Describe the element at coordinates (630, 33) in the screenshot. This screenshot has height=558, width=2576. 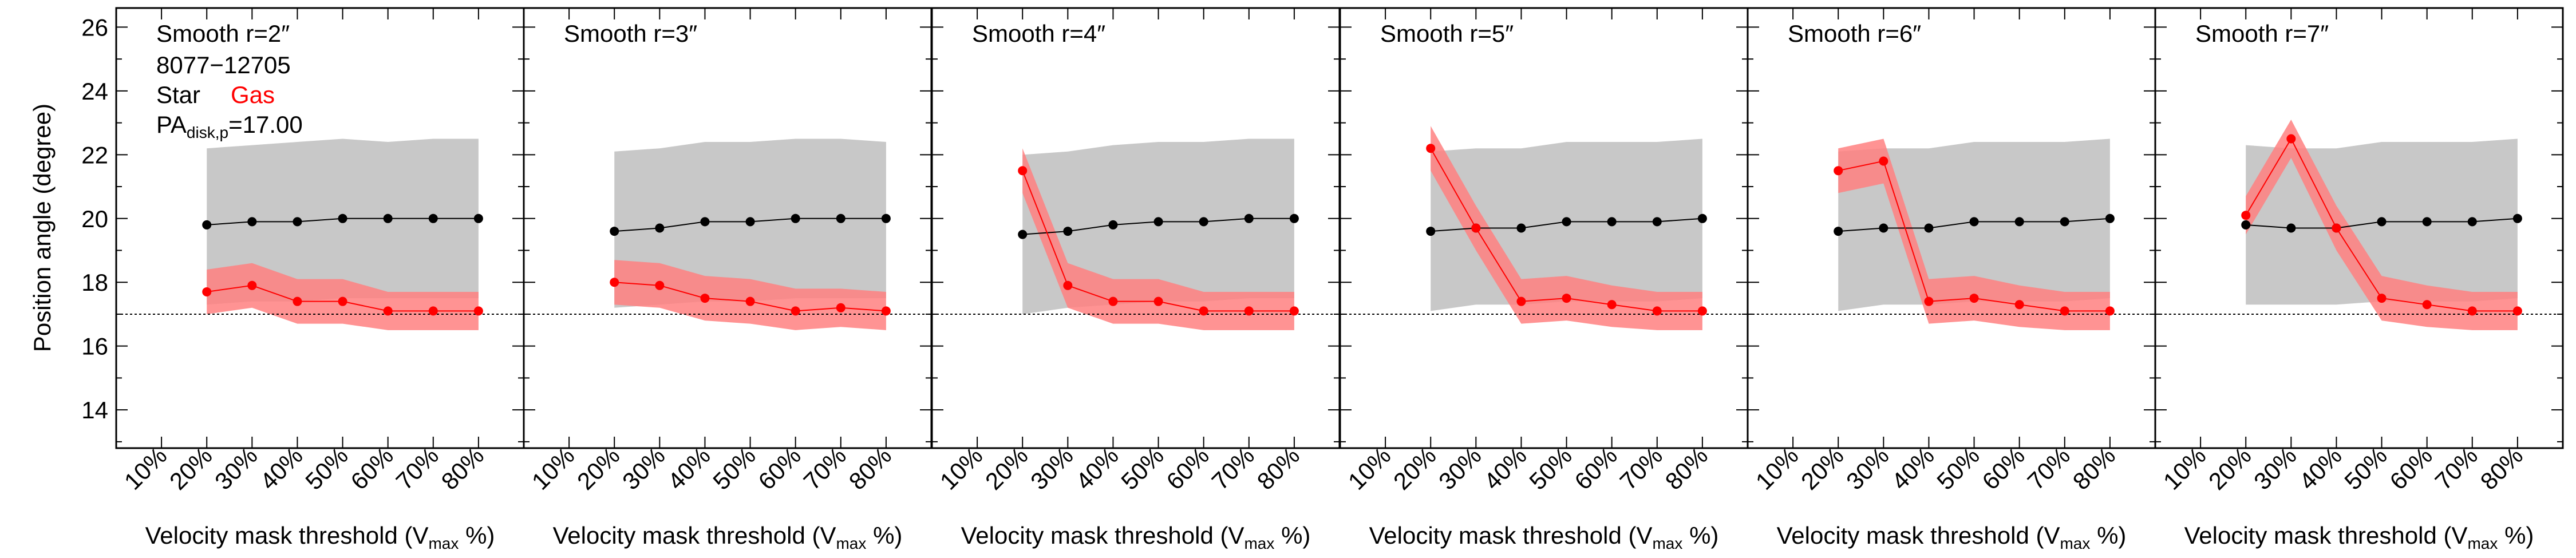
I see `panel-title: Smooth r=3″` at that location.